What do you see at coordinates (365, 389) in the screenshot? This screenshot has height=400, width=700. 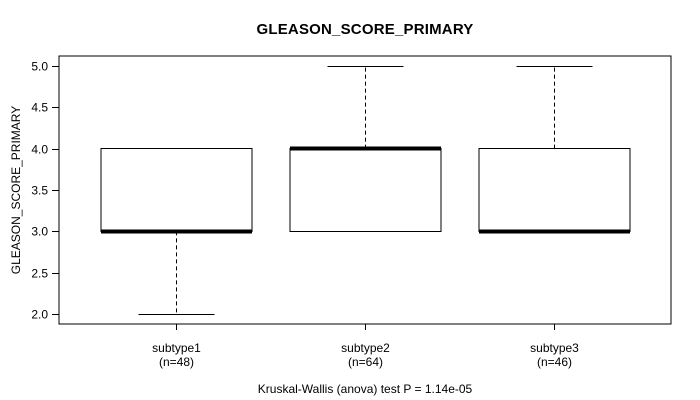 I see `stat-test-caption: Kruskal-Wallis (anova) test P = 1.14e-05` at bounding box center [365, 389].